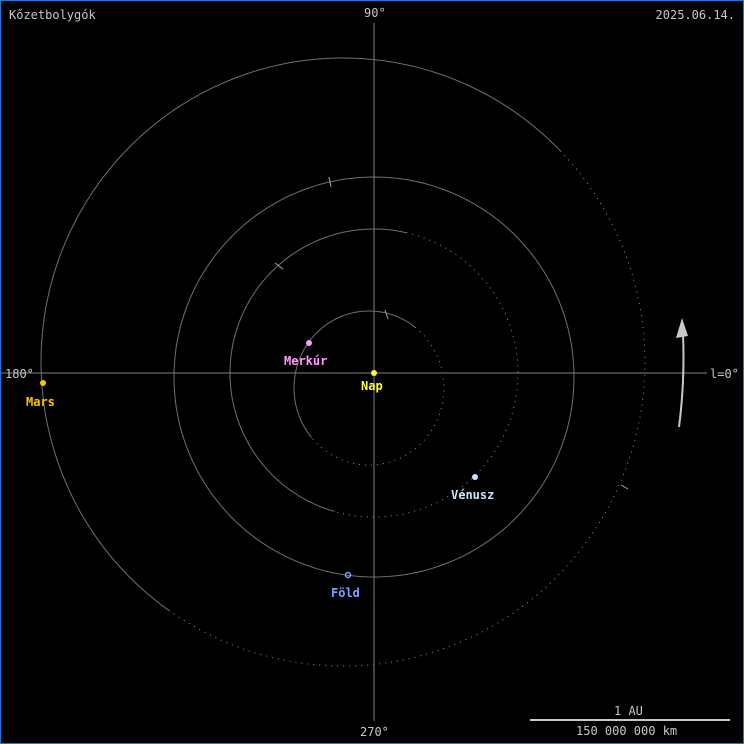 This screenshot has width=744, height=744. Describe the element at coordinates (473, 495) in the screenshot. I see `venus-label: Vénusz` at that location.